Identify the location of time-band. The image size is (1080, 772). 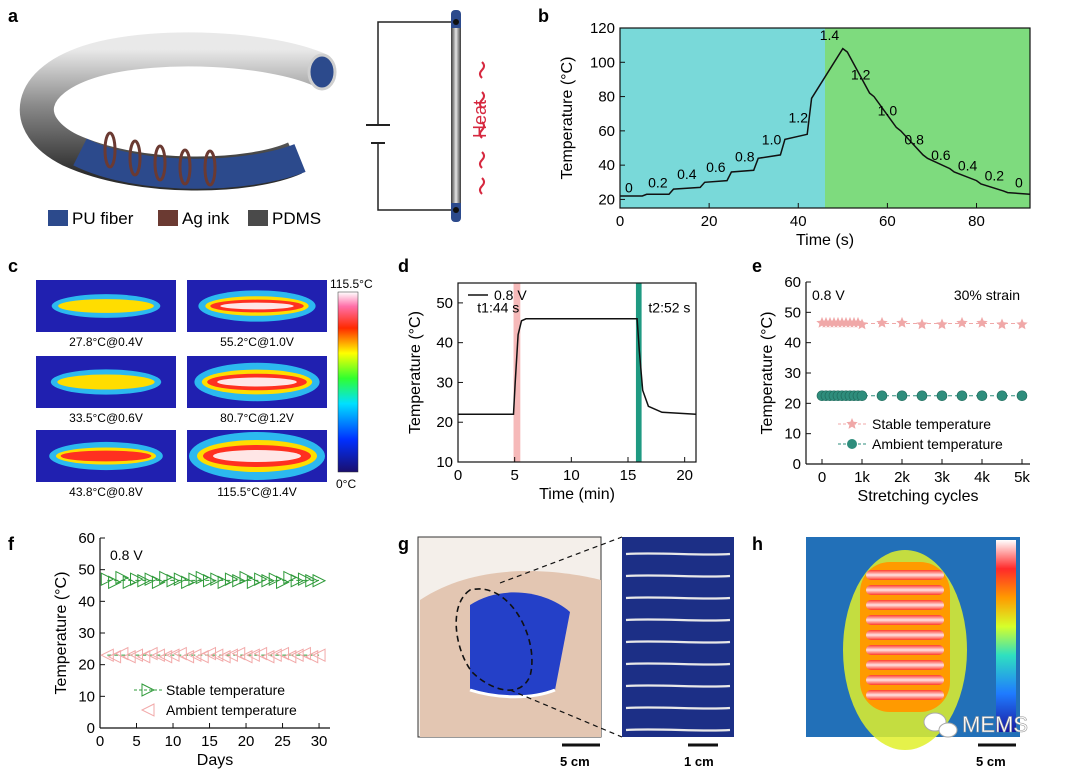
(517, 372).